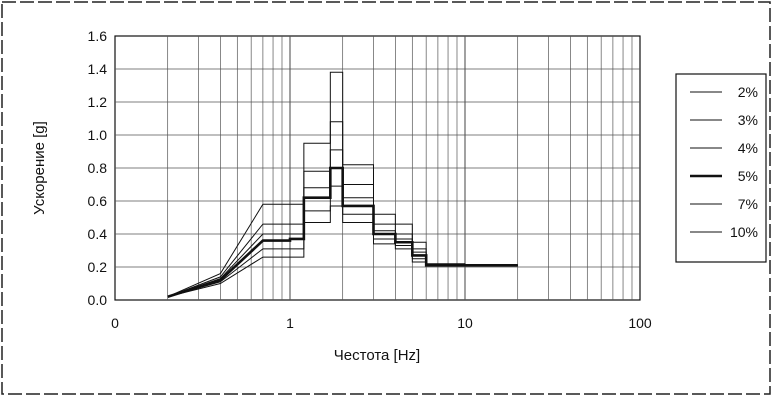 This screenshot has width=773, height=402. I want to click on y-tick-label: 1.4, so click(98, 69).